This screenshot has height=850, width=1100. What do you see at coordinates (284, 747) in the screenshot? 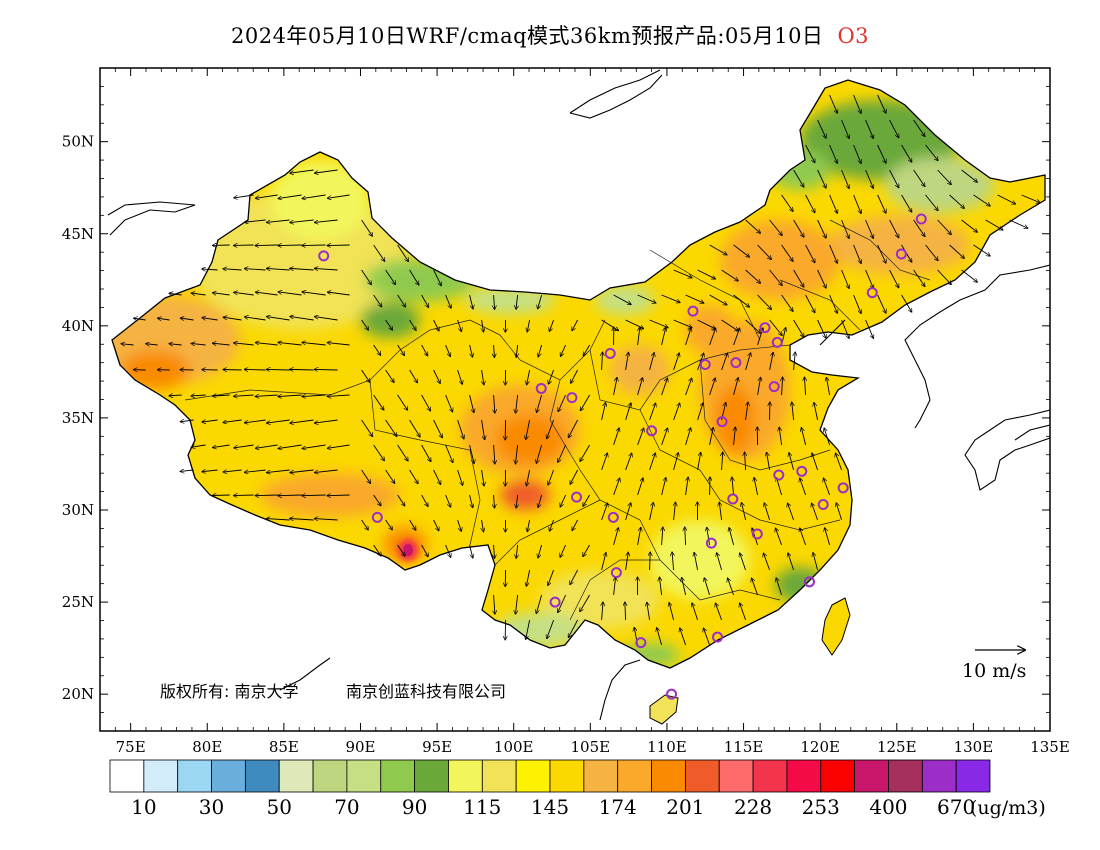
I see `lon-tick-label: 85E` at bounding box center [284, 747].